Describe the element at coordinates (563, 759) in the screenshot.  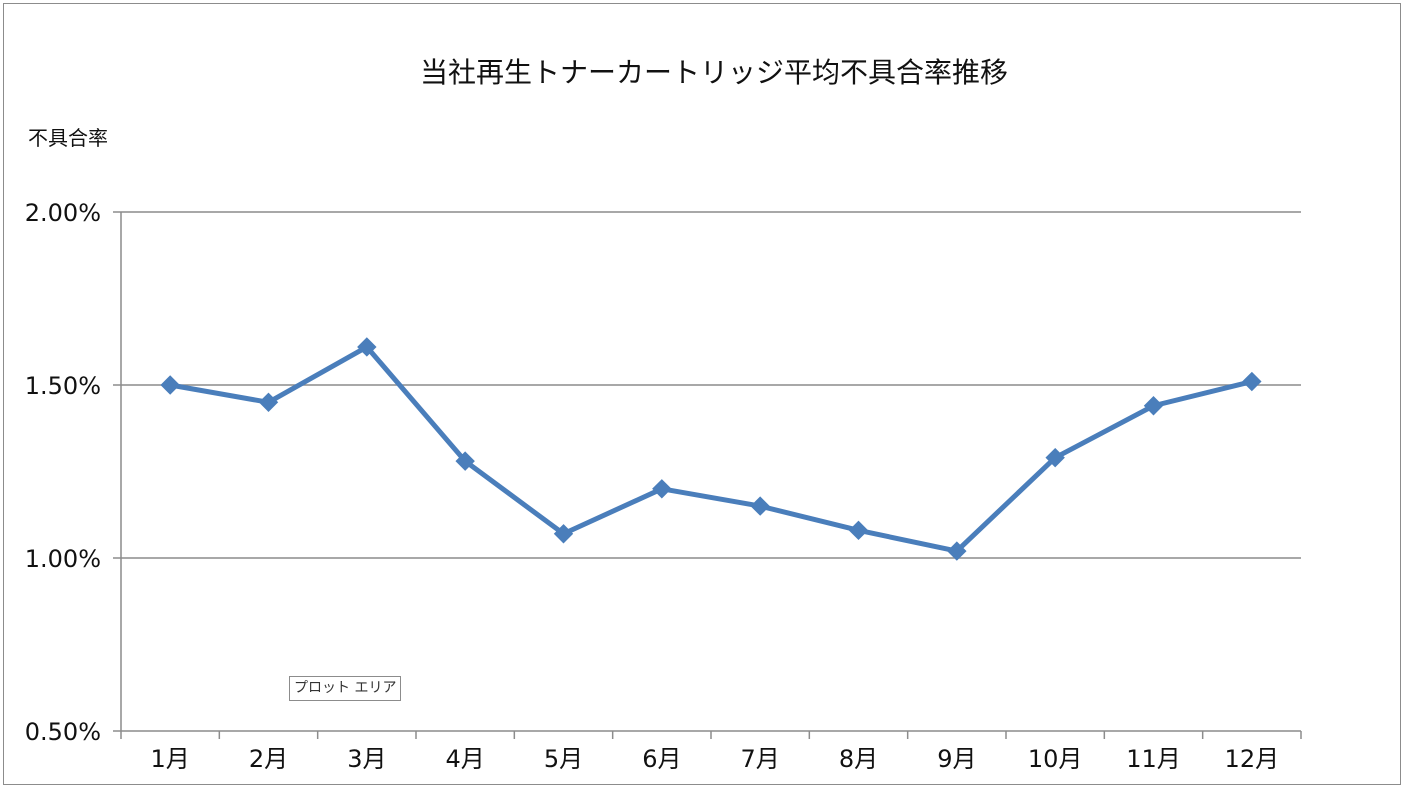
I see `x-tick-label: 5月` at that location.